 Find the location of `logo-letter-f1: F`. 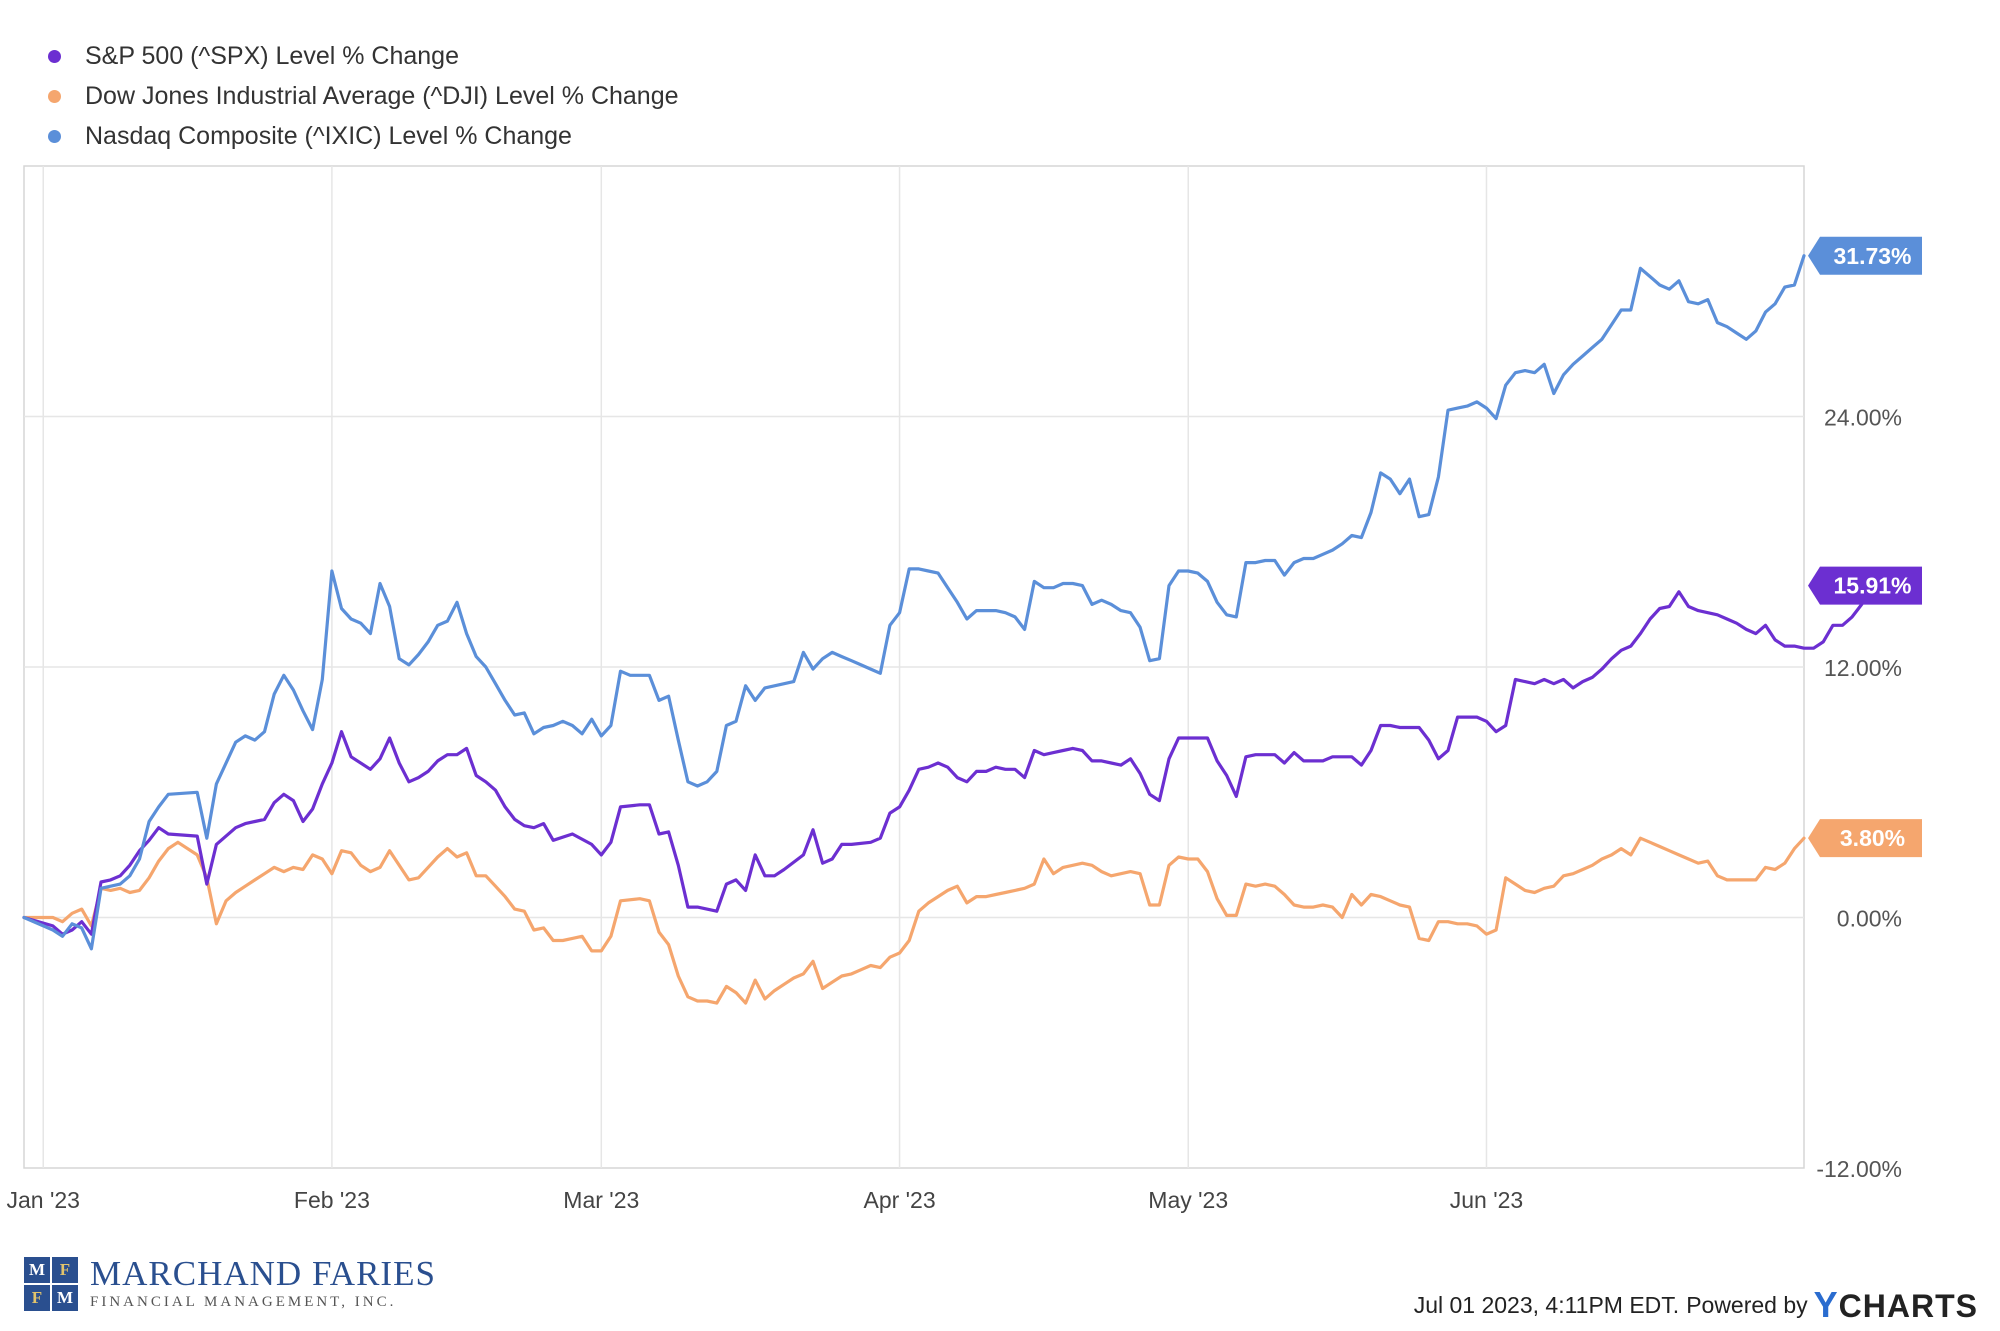

logo-letter-f1: F is located at coordinates (65, 1269).